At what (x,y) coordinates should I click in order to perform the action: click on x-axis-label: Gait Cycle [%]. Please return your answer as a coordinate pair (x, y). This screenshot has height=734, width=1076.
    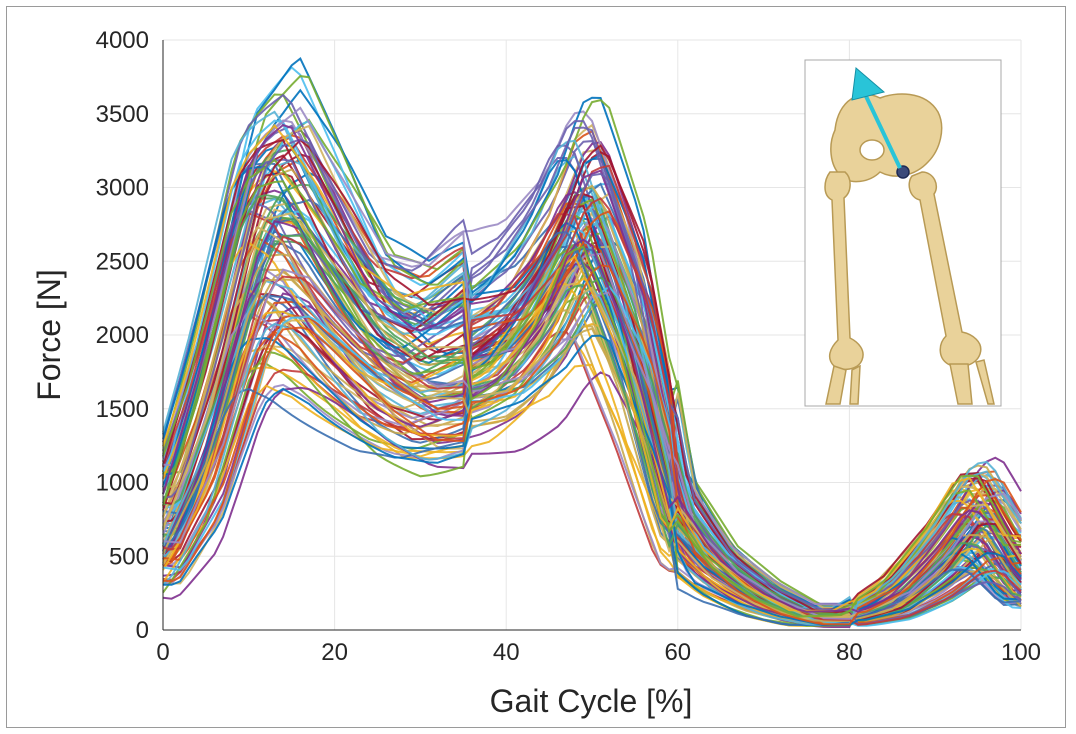
    Looking at the image, I should click on (591, 701).